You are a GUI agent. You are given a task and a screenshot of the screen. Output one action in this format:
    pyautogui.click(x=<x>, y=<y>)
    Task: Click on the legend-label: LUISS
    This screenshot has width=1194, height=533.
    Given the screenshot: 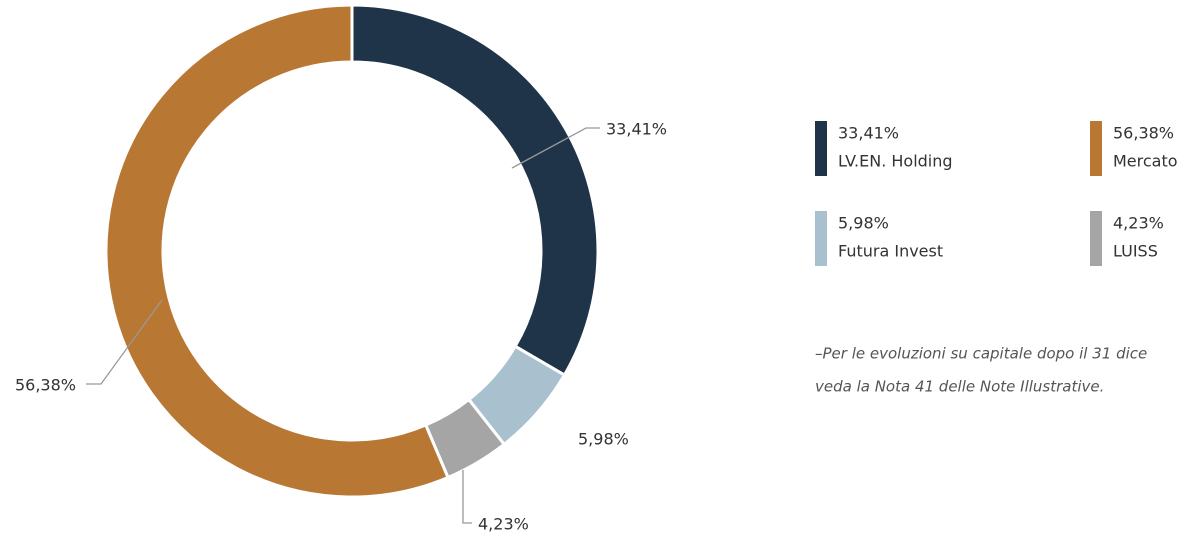 What is the action you would take?
    pyautogui.click(x=1135, y=251)
    